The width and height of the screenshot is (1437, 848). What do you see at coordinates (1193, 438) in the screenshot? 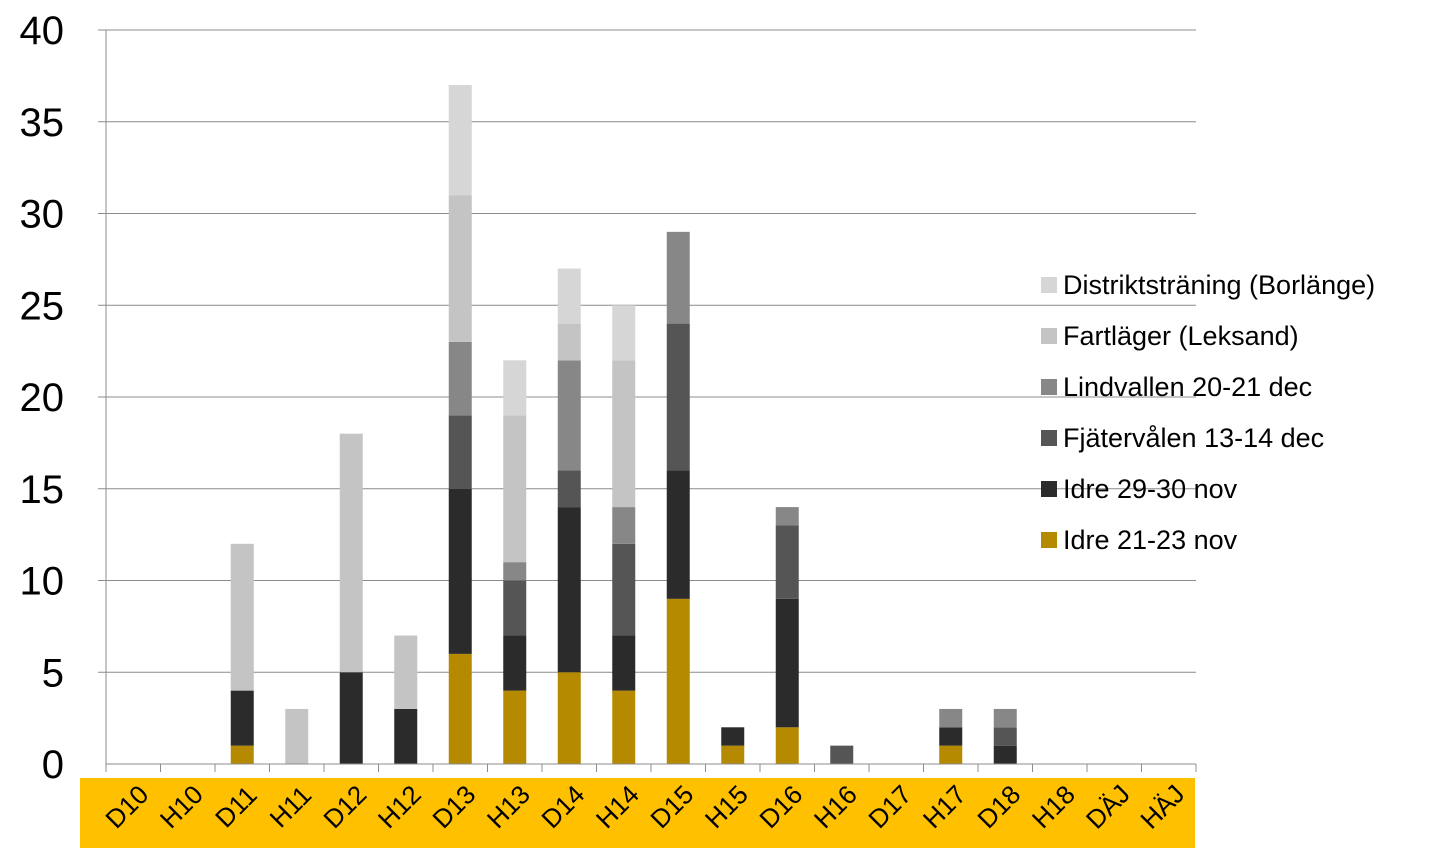
I see `legend-label: Fjätervålen 13-14 dec` at bounding box center [1193, 438].